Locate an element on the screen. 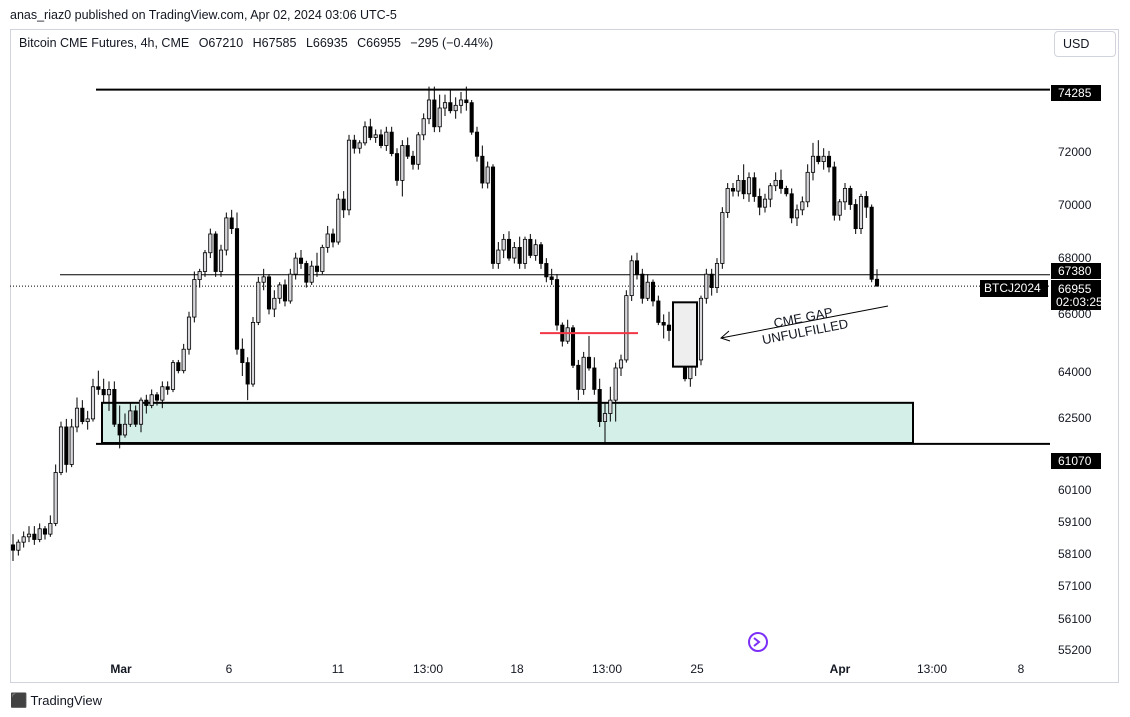 The image size is (1130, 717). price-tag-mid-level: 67380 is located at coordinates (1075, 271).